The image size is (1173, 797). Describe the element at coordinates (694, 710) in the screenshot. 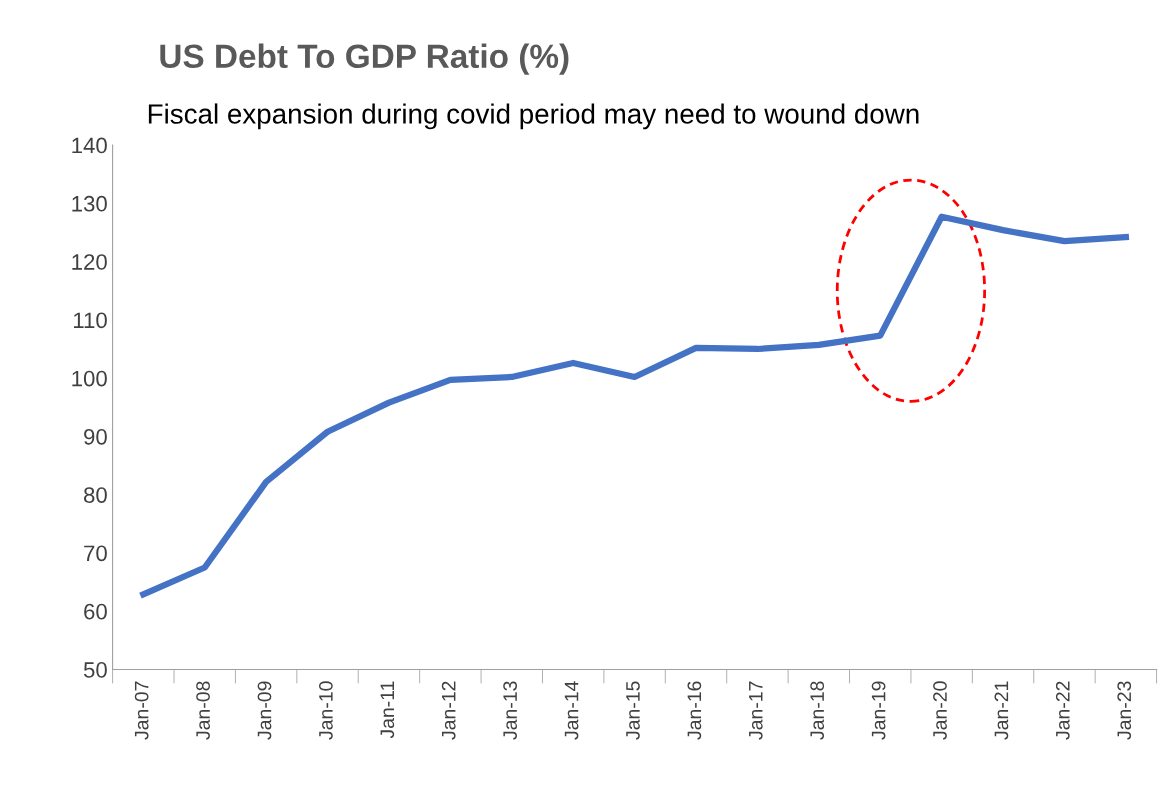

I see `x-tick-label: Jan-16` at that location.